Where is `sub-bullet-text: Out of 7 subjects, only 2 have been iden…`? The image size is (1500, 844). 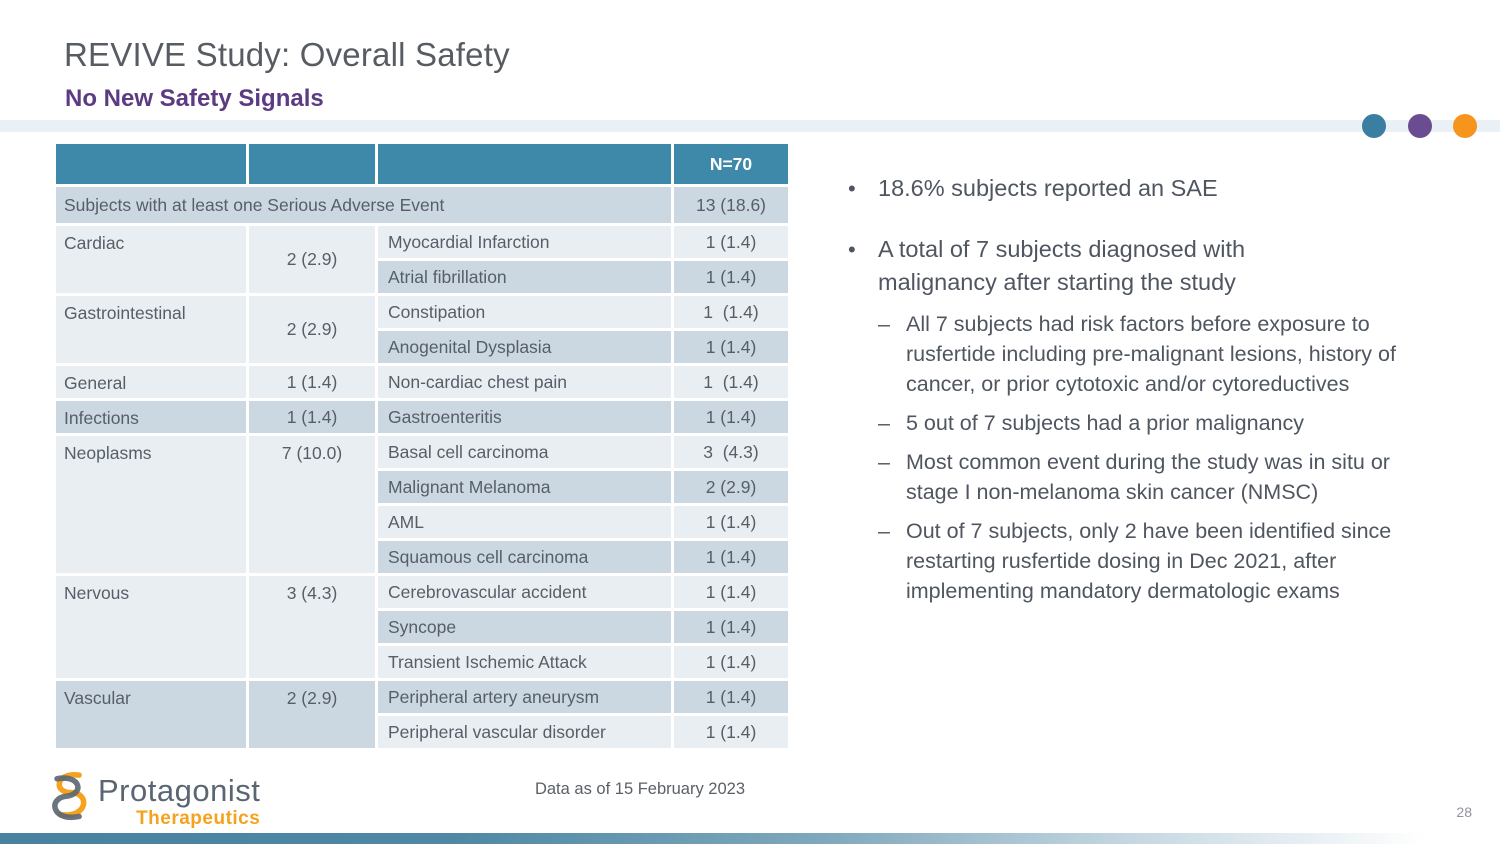
sub-bullet-text: Out of 7 subjects, only 2 have been iden… is located at coordinates (1149, 561).